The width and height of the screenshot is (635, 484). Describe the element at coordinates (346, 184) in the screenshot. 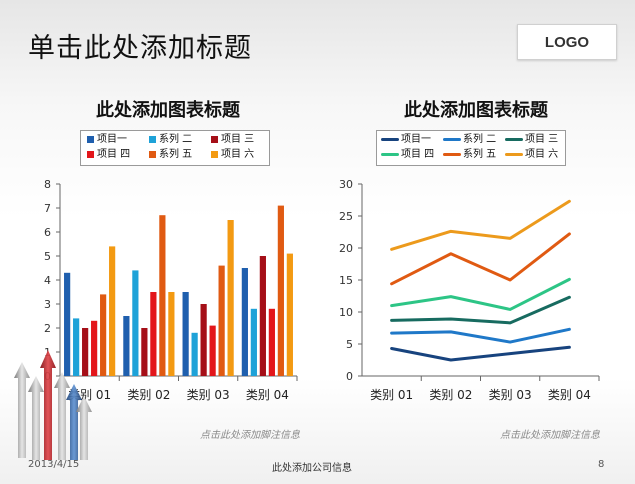

I see `y-tick-label: 30` at that location.